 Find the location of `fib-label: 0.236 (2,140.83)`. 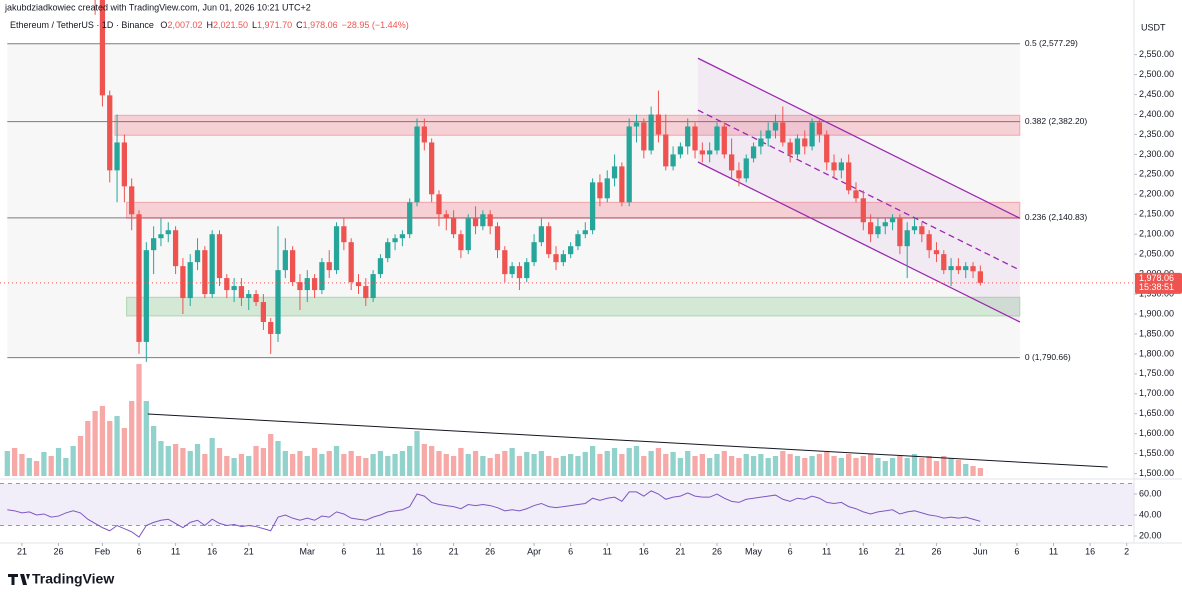

fib-label: 0.236 (2,140.83) is located at coordinates (1056, 217).